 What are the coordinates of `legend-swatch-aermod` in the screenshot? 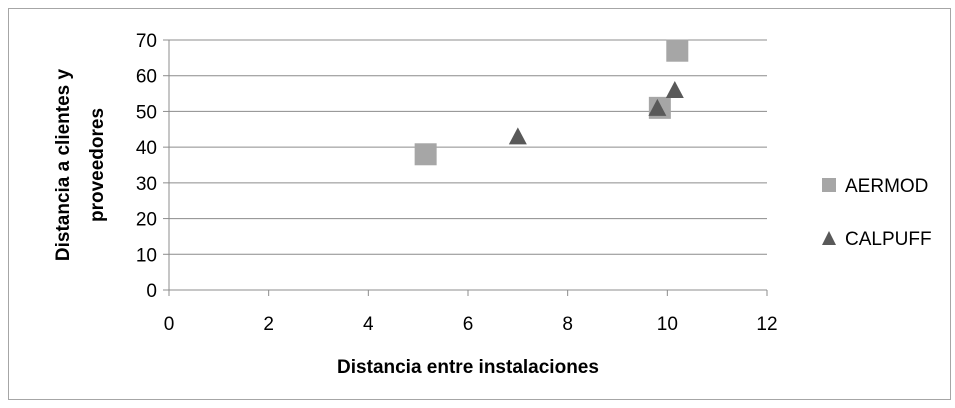 It's located at (829, 185).